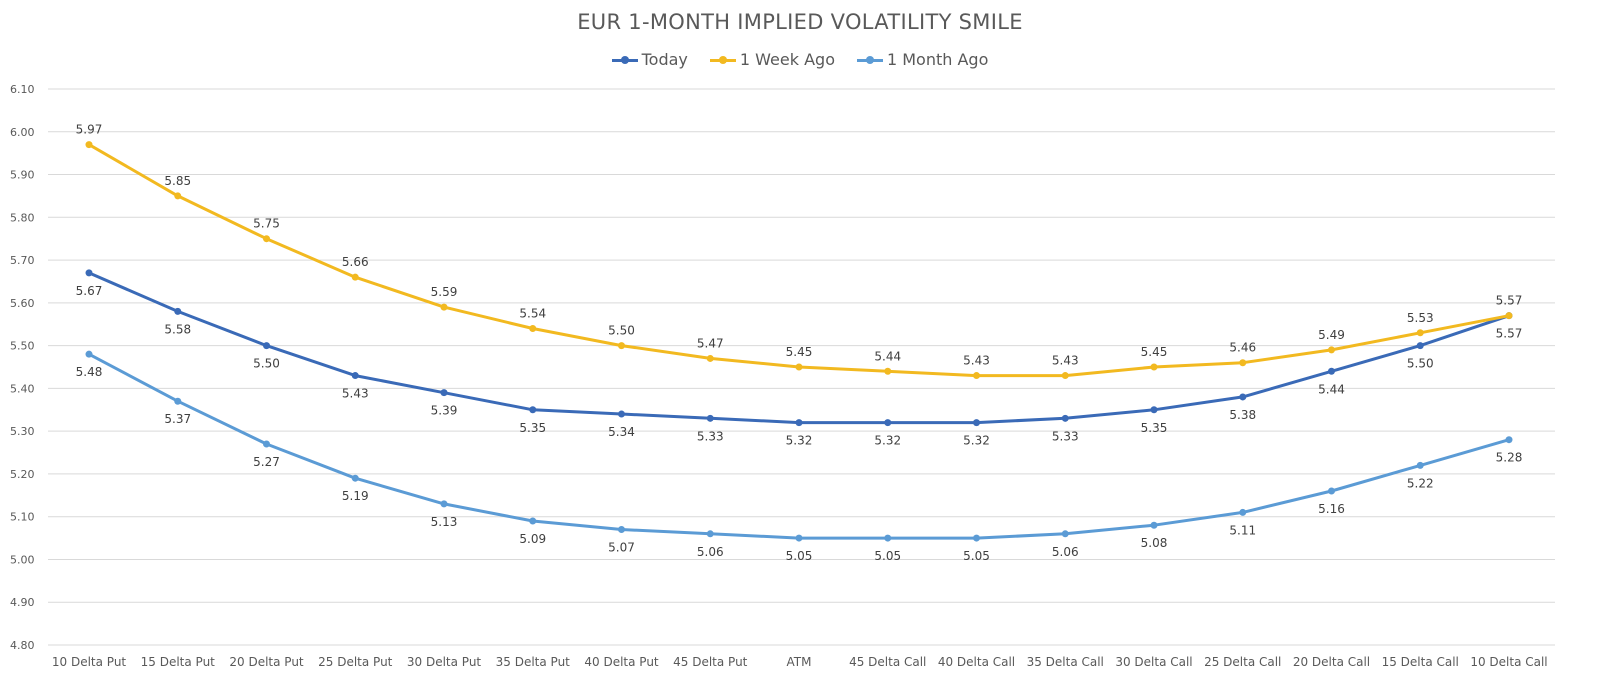  What do you see at coordinates (266, 224) in the screenshot?
I see `data-label-1-week-ago: 5.75` at bounding box center [266, 224].